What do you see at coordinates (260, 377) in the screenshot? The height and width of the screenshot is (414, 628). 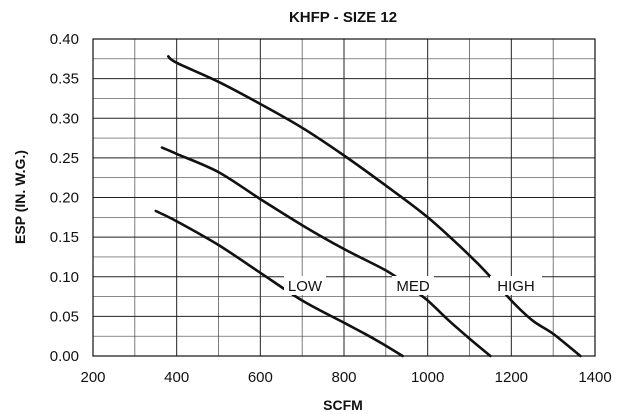 I see `x-tick-label: 600` at bounding box center [260, 377].